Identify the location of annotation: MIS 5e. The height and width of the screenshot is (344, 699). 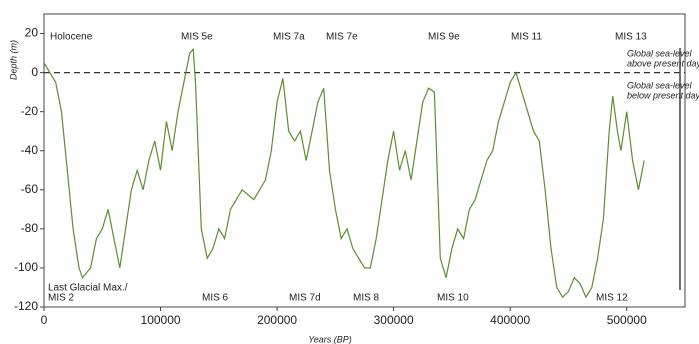
(197, 37).